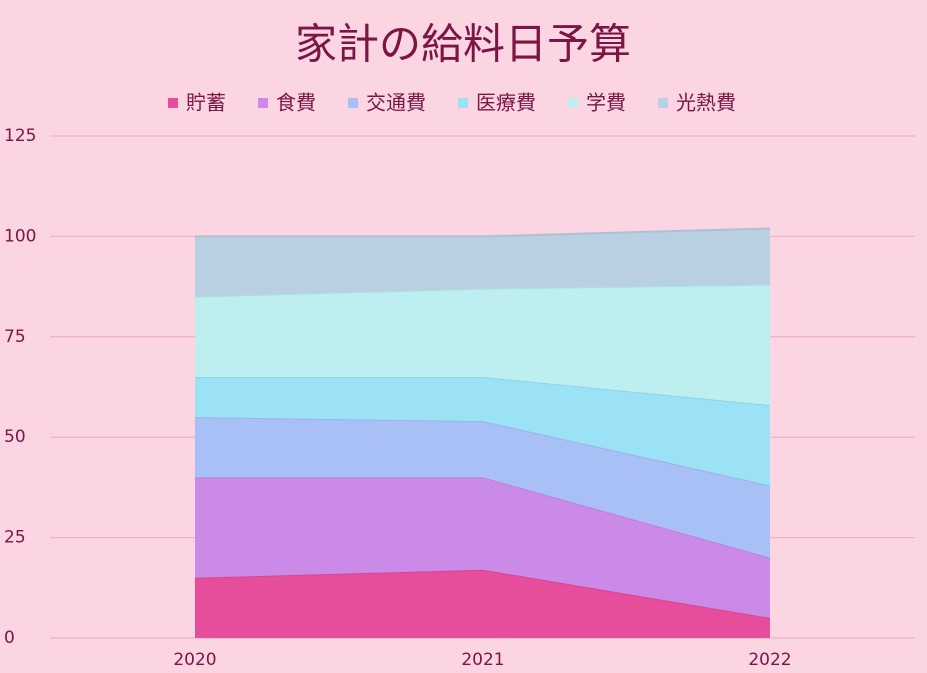 This screenshot has width=927, height=673. What do you see at coordinates (20, 236) in the screenshot?
I see `y-tick-label: 100` at bounding box center [20, 236].